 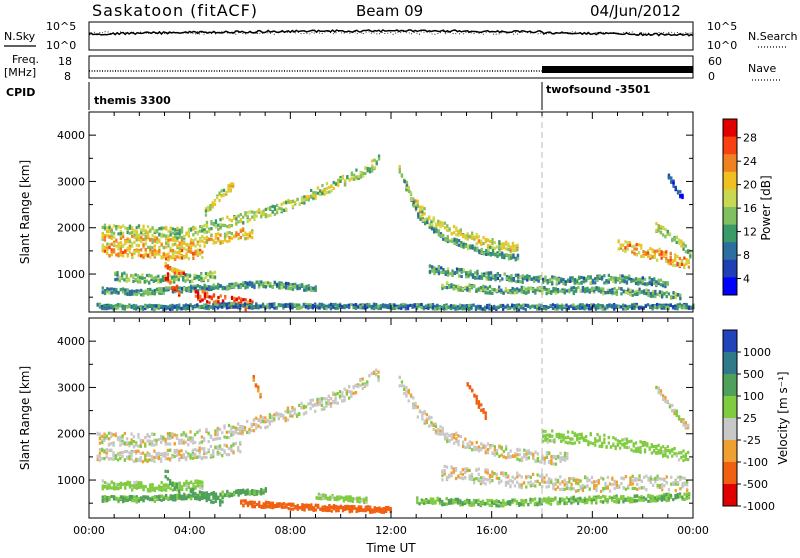 What do you see at coordinates (635, 11) in the screenshot?
I see `date-label: 04/Jun/2012` at bounding box center [635, 11].